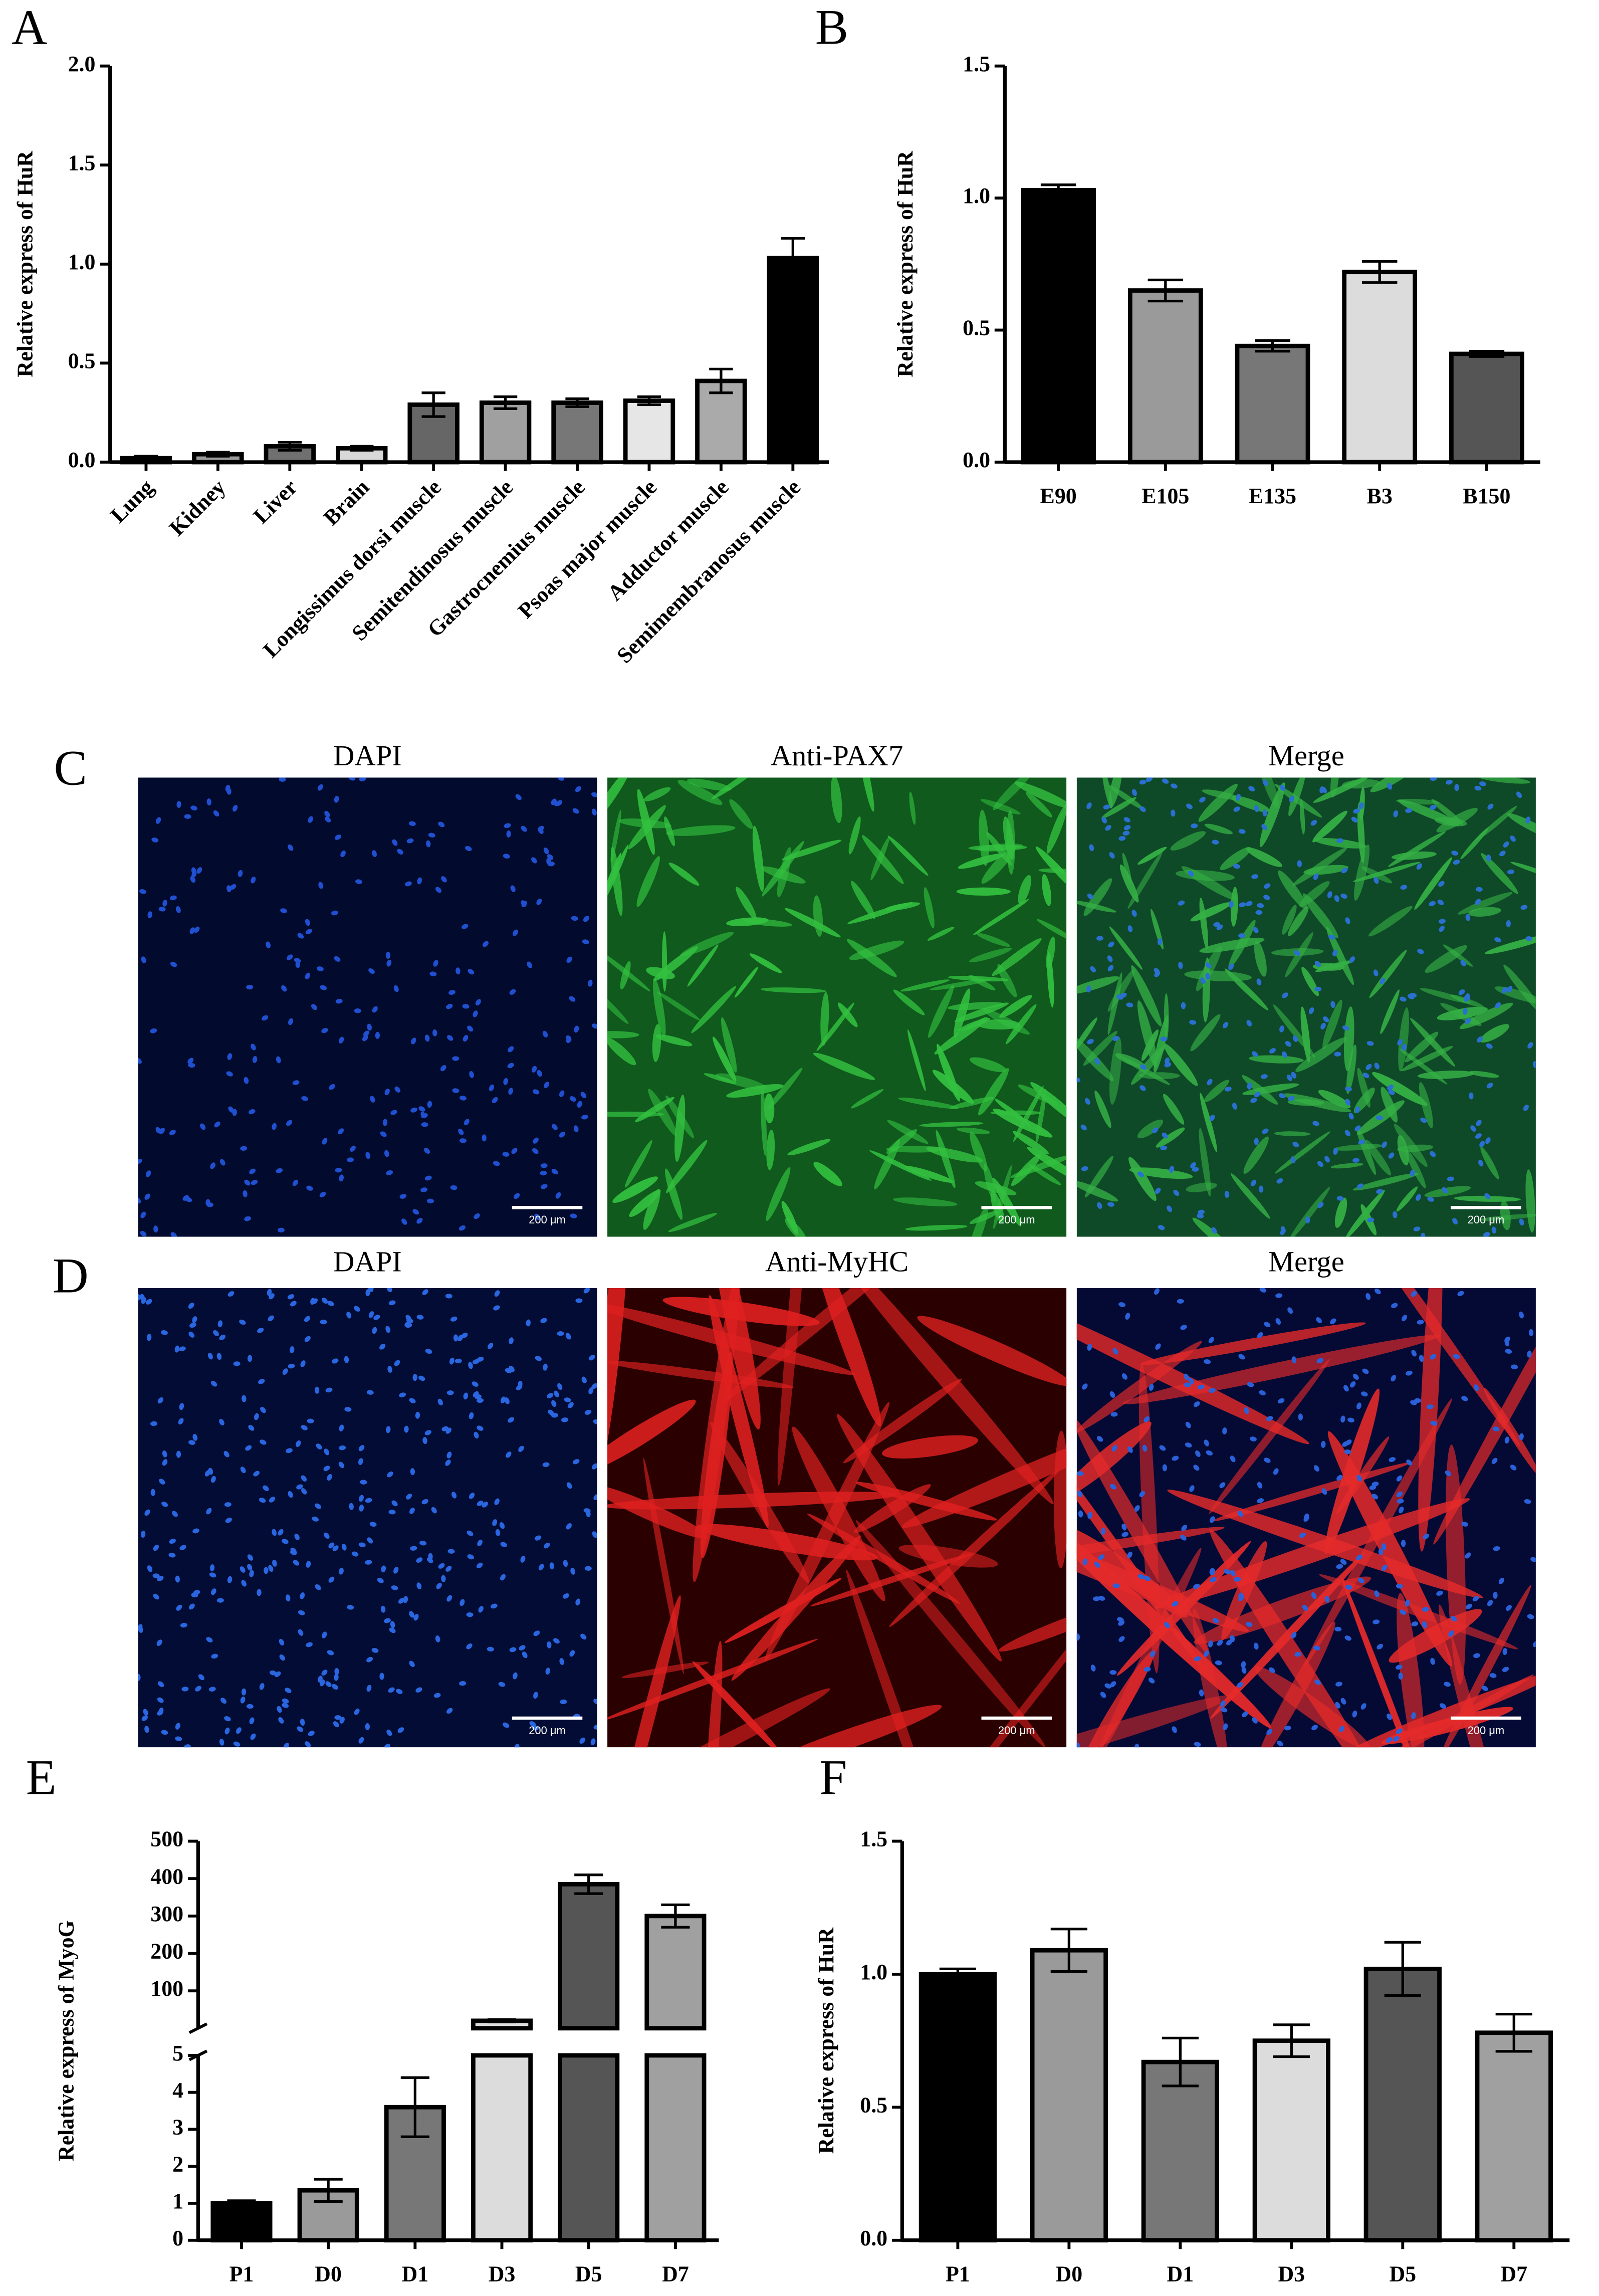 Image resolution: width=1599 pixels, height=2296 pixels. I want to click on bar, so click(793, 361).